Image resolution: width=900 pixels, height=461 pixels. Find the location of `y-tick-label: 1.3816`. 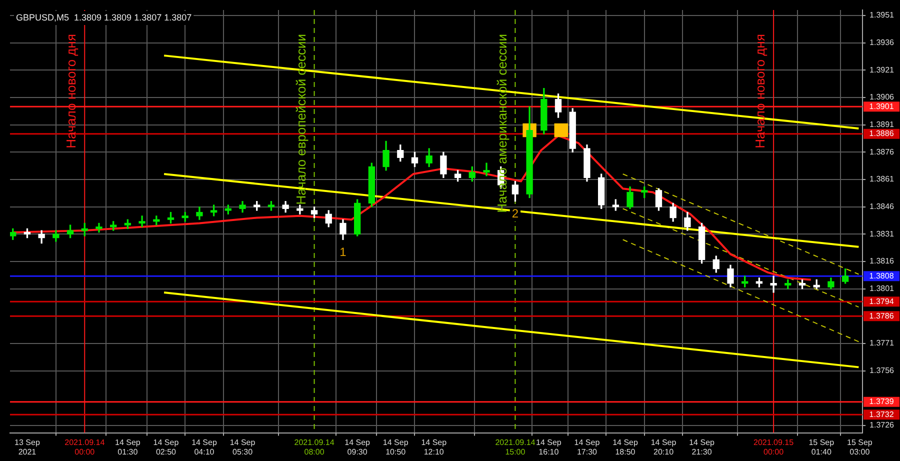

y-tick-label: 1.3816 is located at coordinates (882, 261).